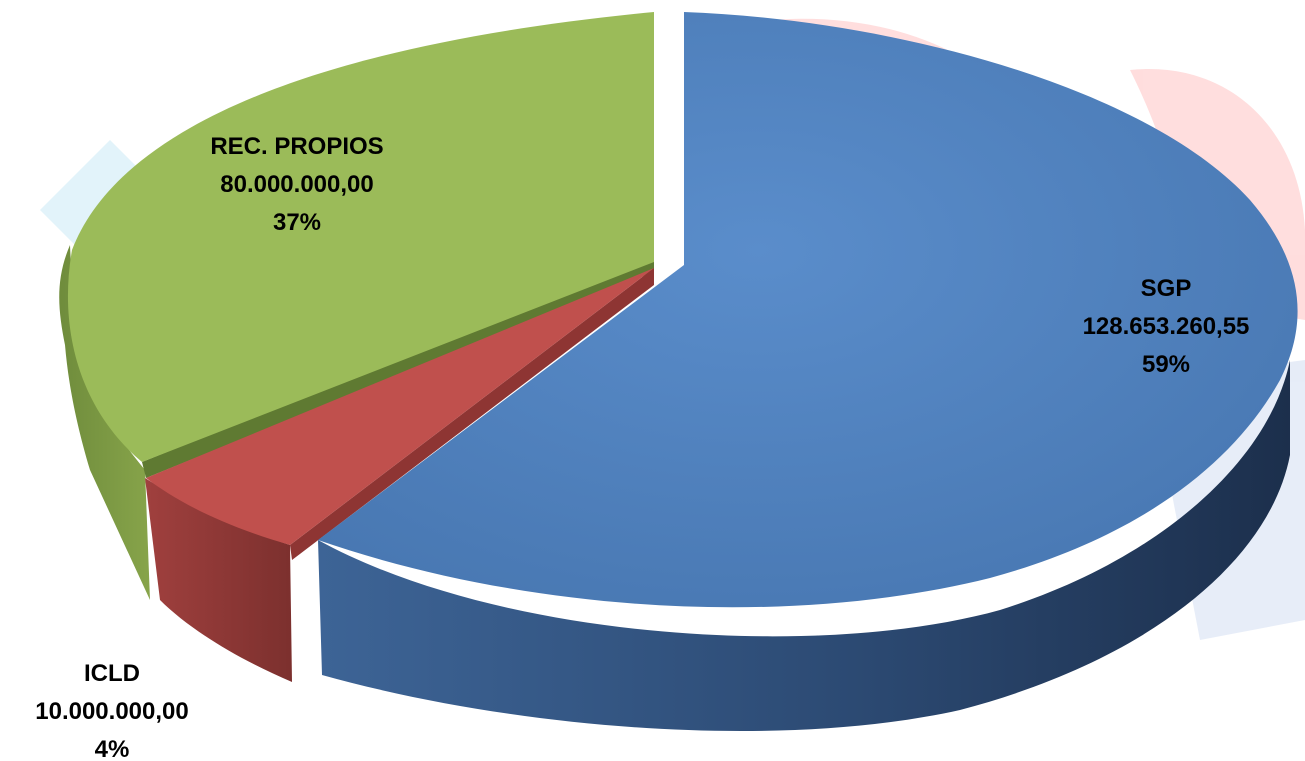  What do you see at coordinates (112, 748) in the screenshot?
I see `label-icld-percent: 4%` at bounding box center [112, 748].